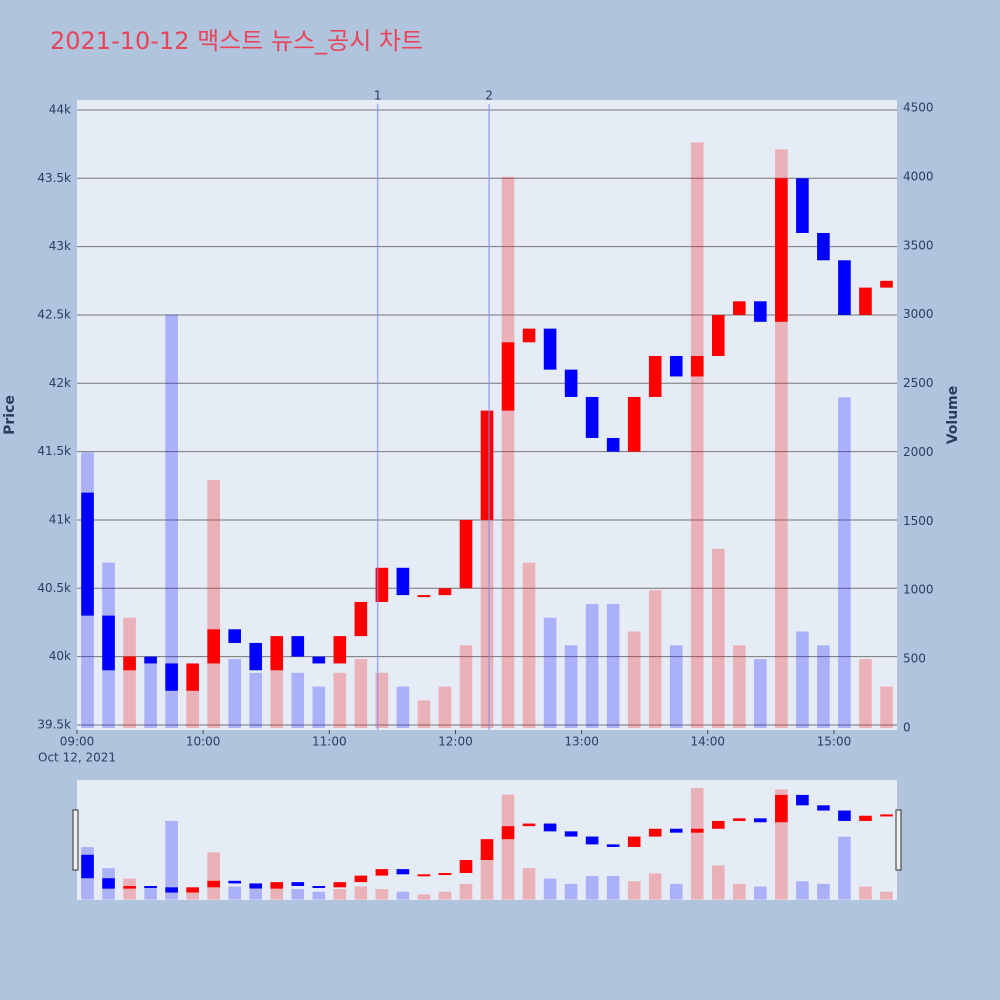  What do you see at coordinates (60, 383) in the screenshot?
I see `y-tick-label: 42k` at bounding box center [60, 383].